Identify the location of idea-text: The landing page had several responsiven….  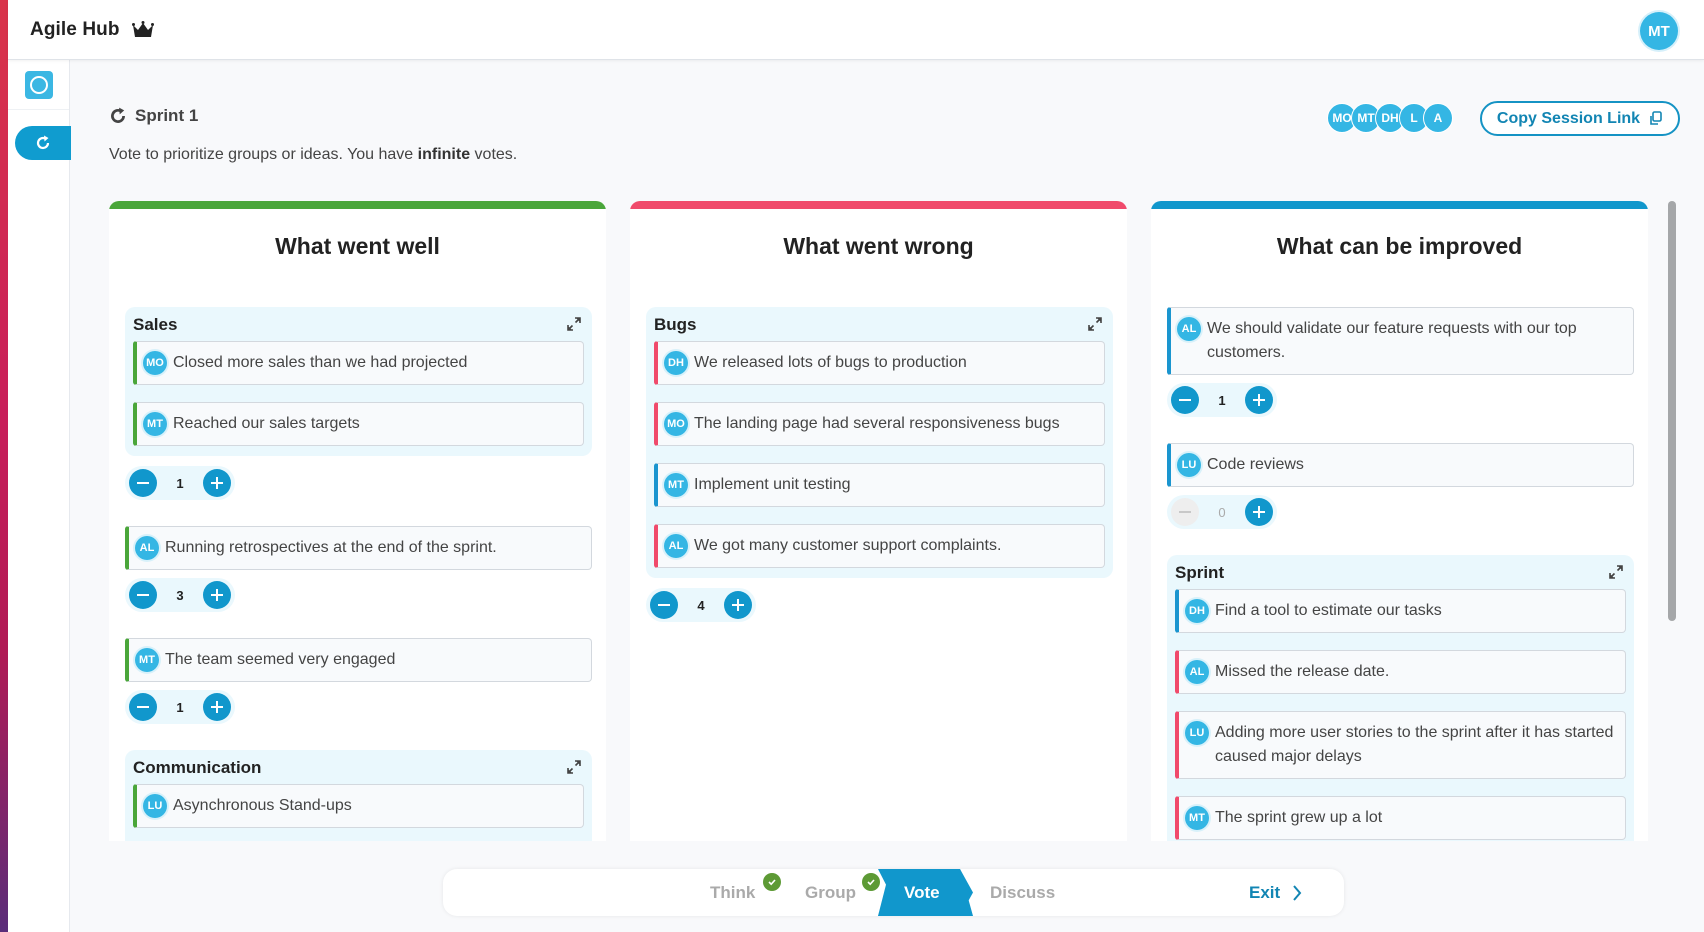
(877, 423).